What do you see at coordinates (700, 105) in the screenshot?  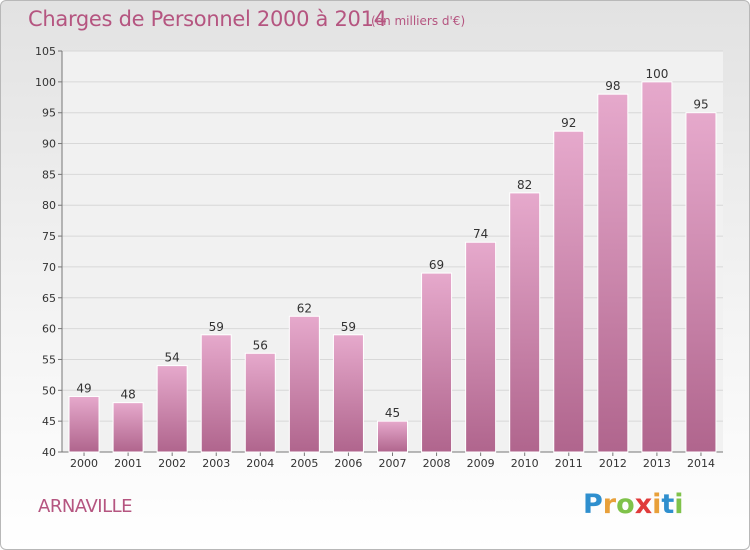 I see `data-label: 95` at bounding box center [700, 105].